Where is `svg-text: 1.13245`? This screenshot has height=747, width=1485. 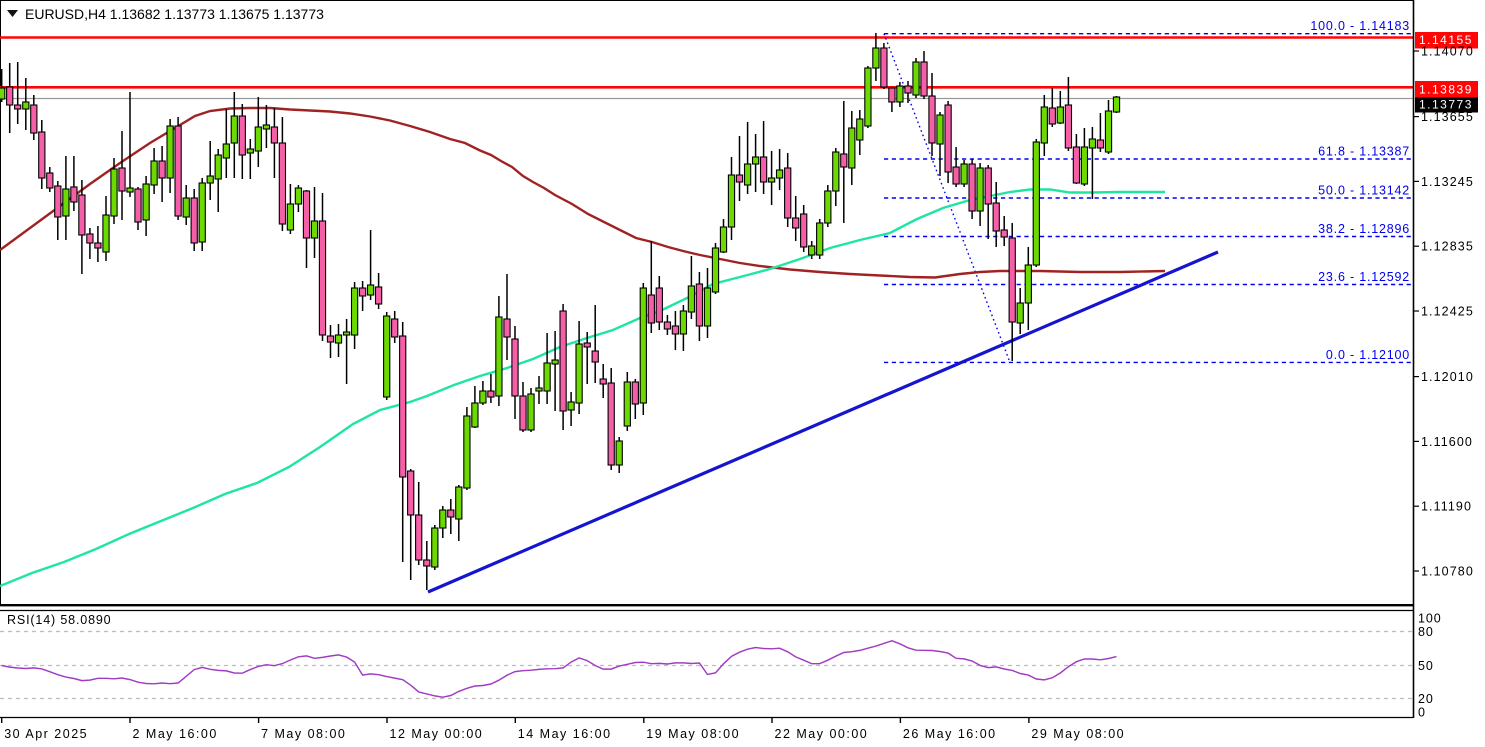
svg-text: 1.13245 is located at coordinates (1447, 182).